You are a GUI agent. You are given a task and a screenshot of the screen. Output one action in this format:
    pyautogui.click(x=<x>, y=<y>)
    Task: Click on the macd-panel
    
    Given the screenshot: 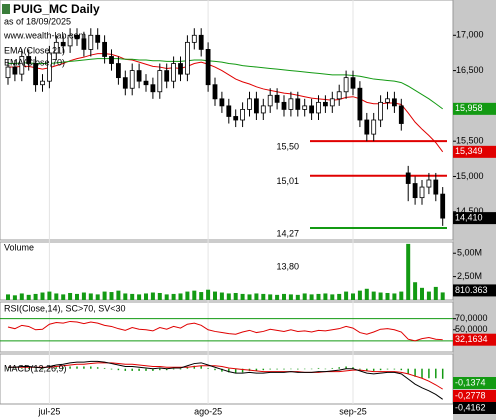 What is the action you would take?
    pyautogui.click(x=227, y=379)
    